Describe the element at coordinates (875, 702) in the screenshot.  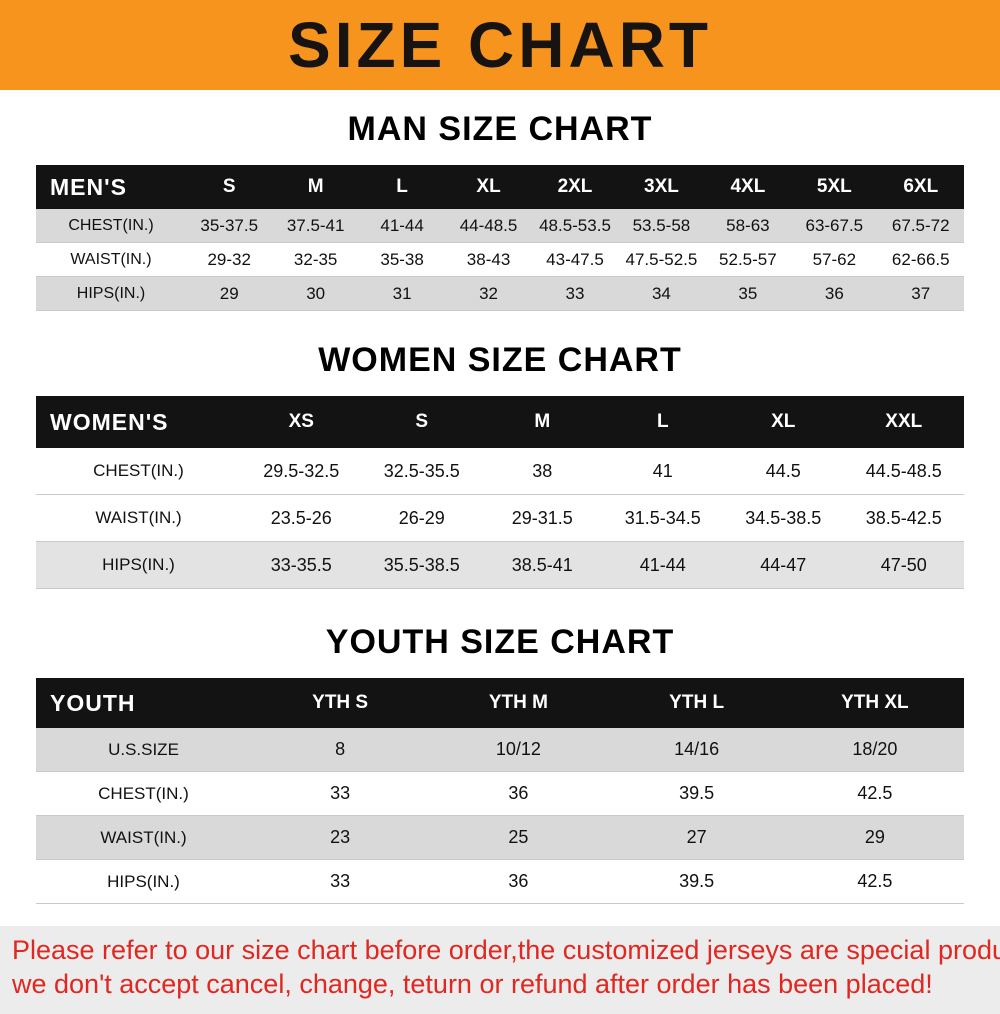
I see `column-header: YTH XL` at that location.